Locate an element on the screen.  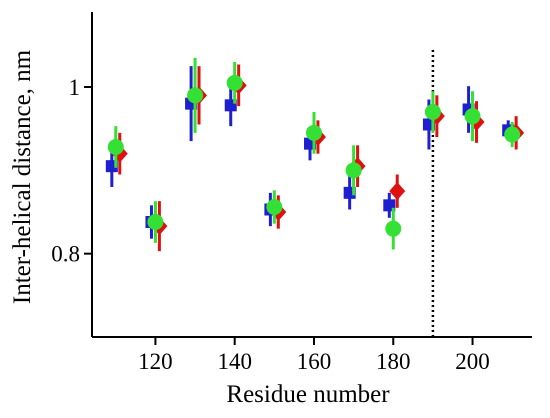
x-tick-label: 120 is located at coordinates (155, 361).